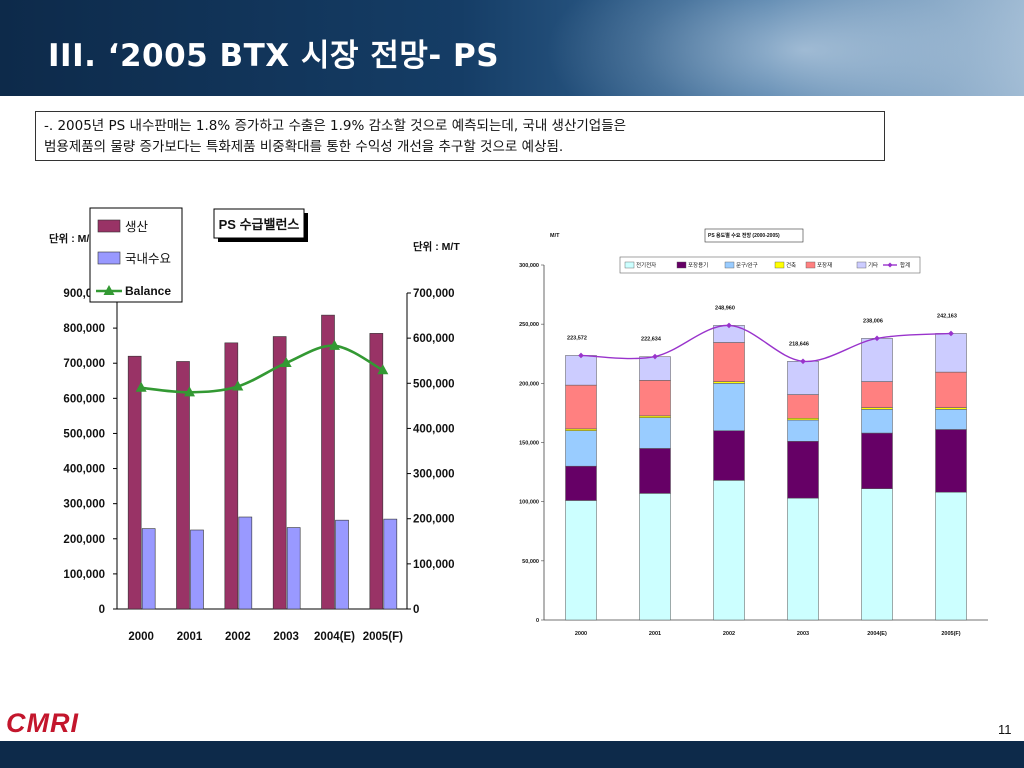  What do you see at coordinates (803, 634) in the screenshot?
I see `chart2-x-tick-label: 2003` at bounding box center [803, 634].